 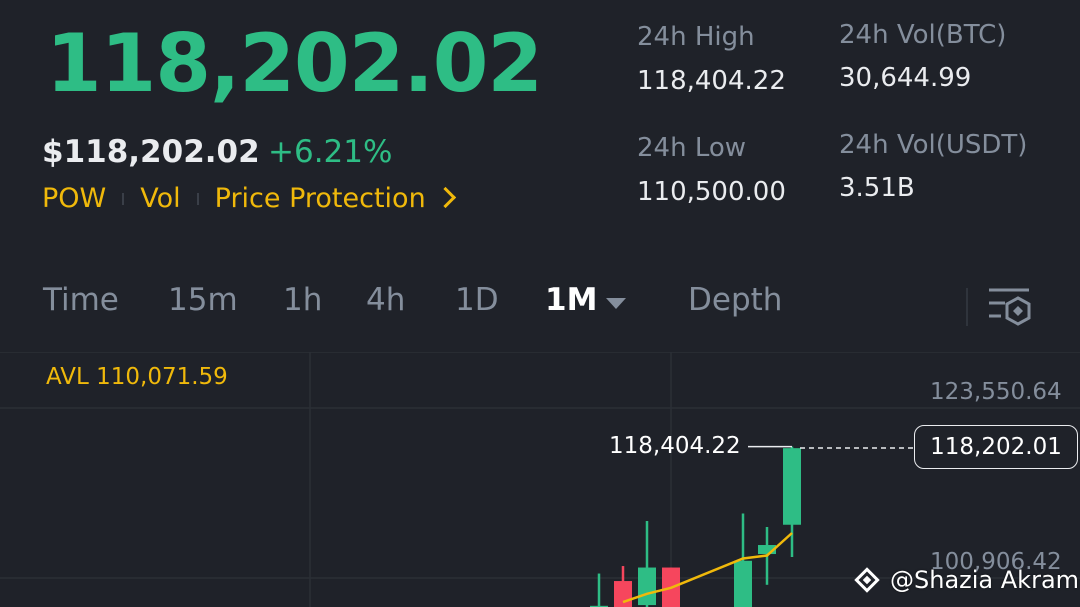 I want to click on tab-1h: 1h, so click(x=303, y=300).